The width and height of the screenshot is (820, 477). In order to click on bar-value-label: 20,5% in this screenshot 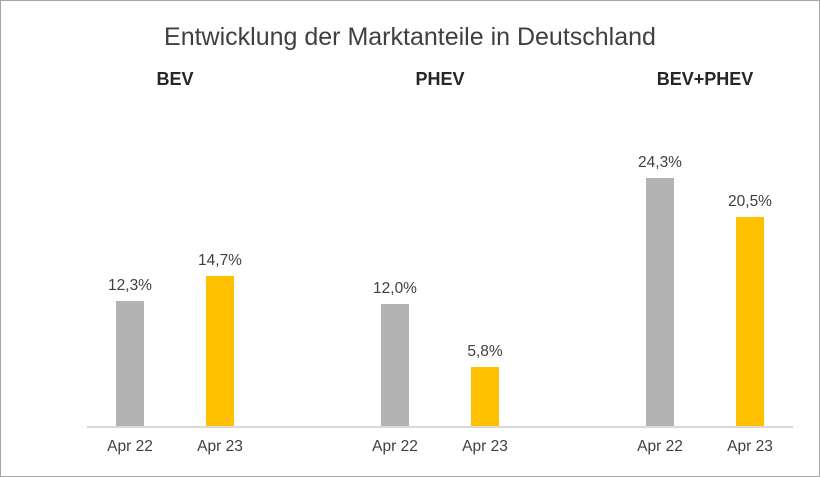, I will do `click(750, 201)`.